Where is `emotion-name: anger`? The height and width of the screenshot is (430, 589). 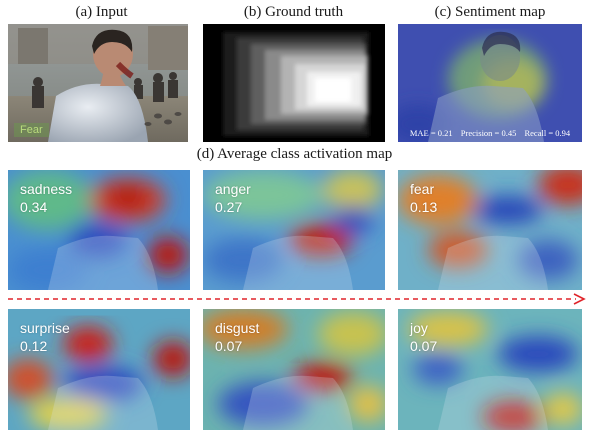 emotion-name: anger is located at coordinates (233, 189).